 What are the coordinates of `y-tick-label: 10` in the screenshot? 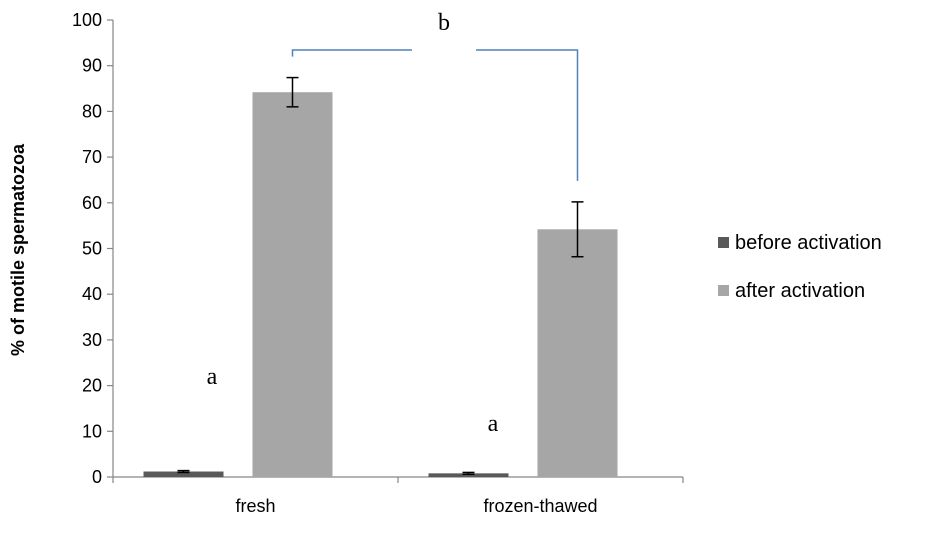 It's located at (92, 431).